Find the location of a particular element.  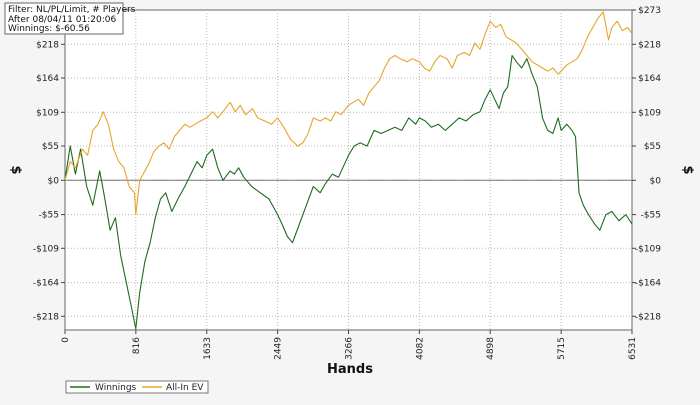

y-right-tick-label: $109 is located at coordinates (649, 113).